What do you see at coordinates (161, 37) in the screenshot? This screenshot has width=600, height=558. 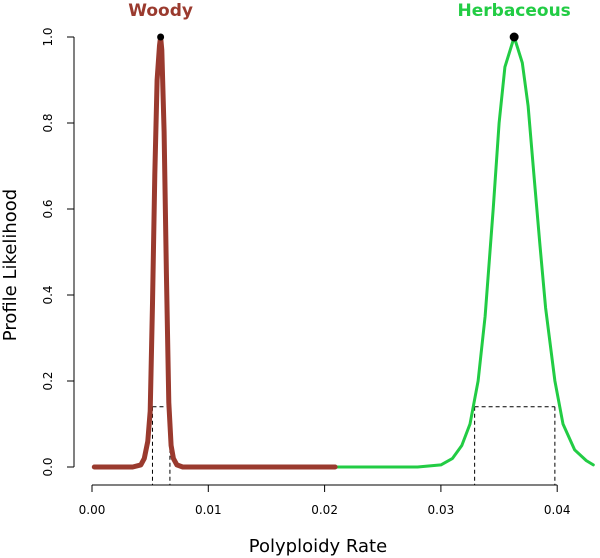 I see `peak-point-woody` at bounding box center [161, 37].